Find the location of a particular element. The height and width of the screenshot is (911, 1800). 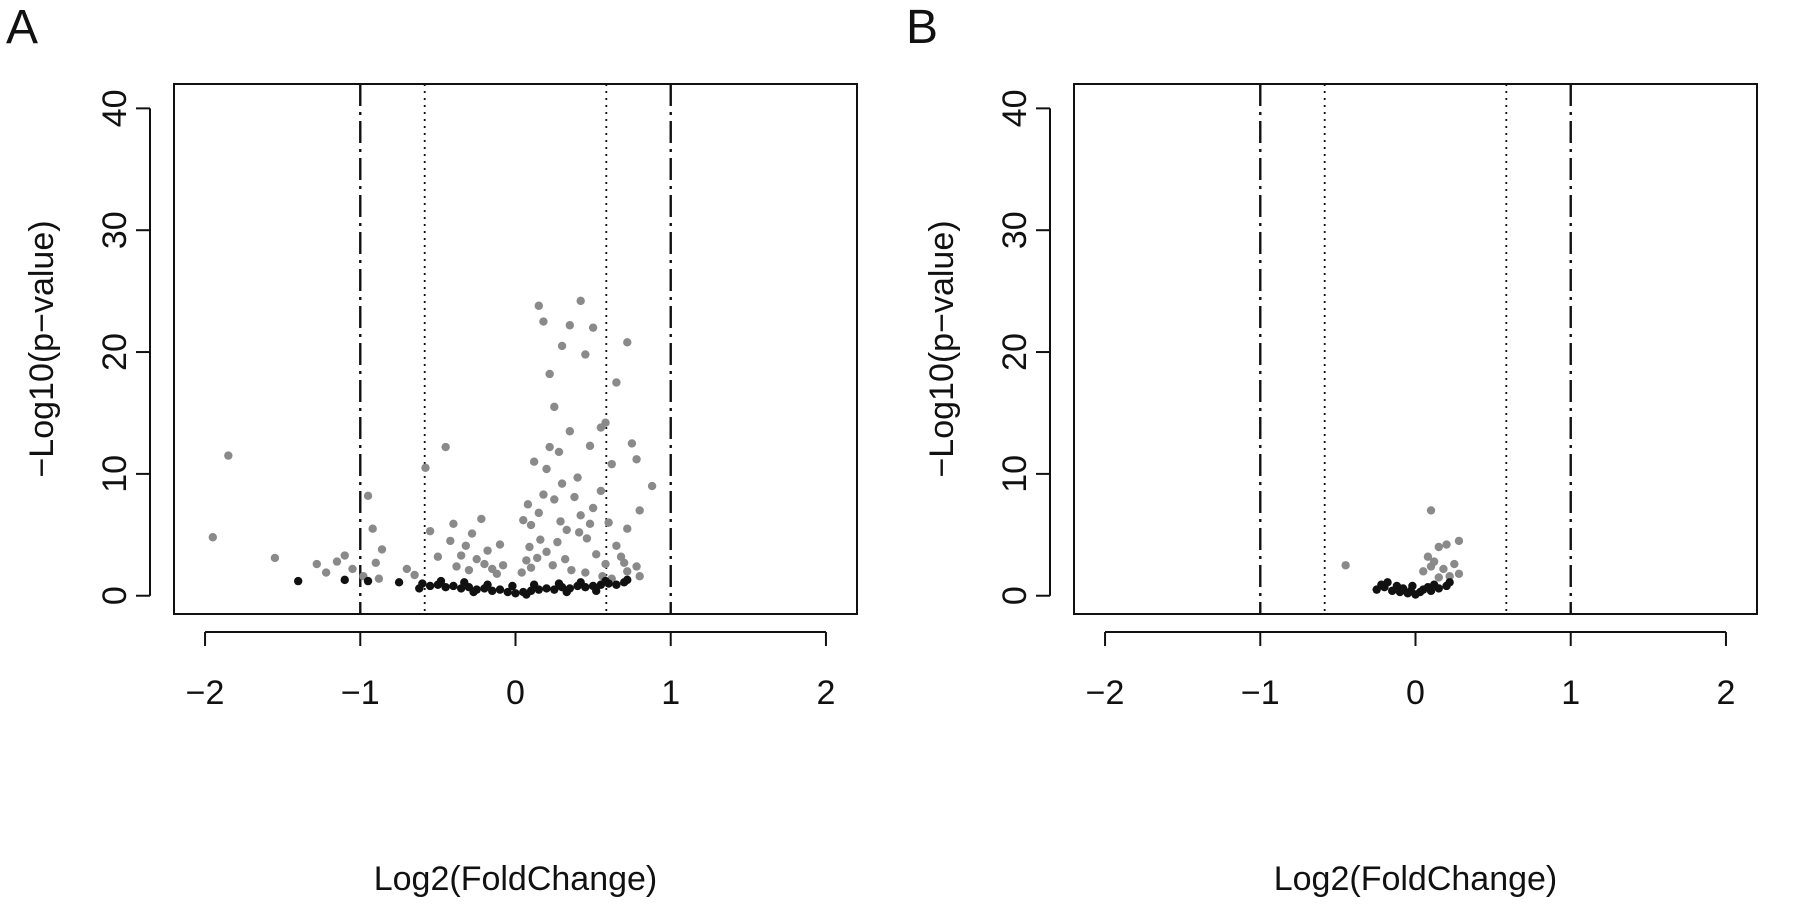

x-tick-label: −1 is located at coordinates (360, 693).